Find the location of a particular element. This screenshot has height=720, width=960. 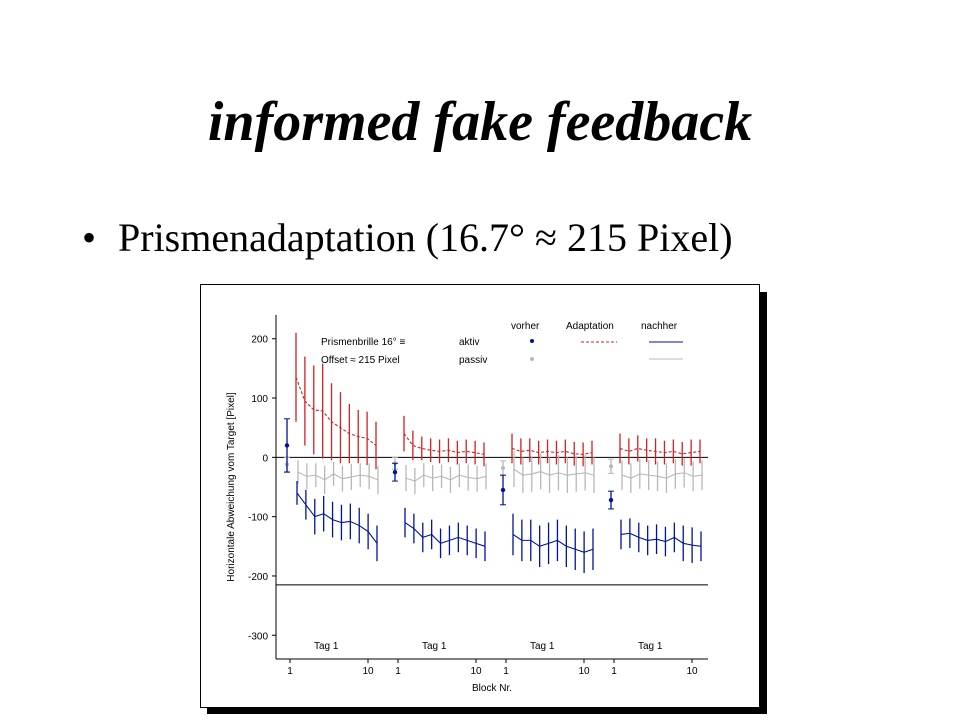

y-tick-label: 100 is located at coordinates (259, 399).